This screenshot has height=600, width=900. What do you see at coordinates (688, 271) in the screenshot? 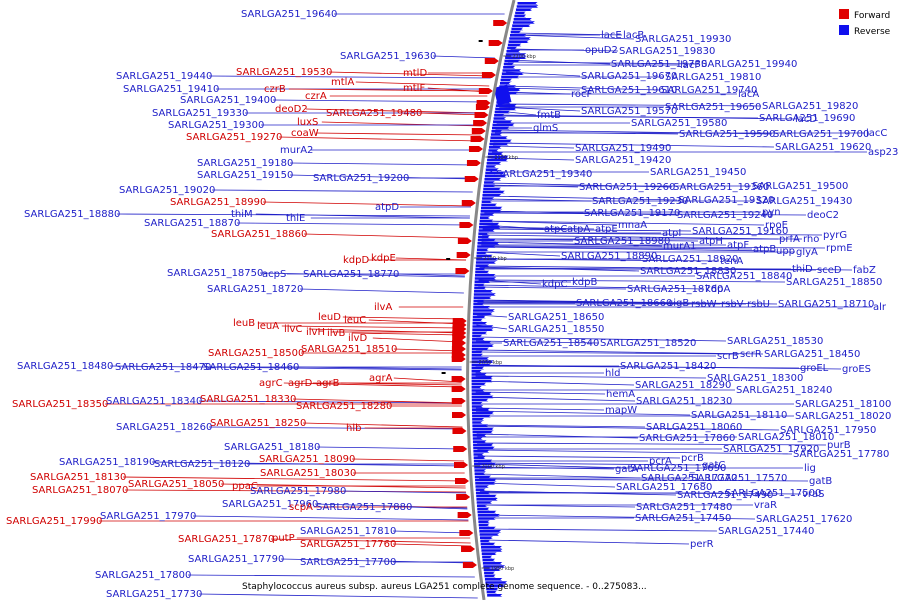
I see `gene-label: SARLGA251_18830` at bounding box center [688, 271].